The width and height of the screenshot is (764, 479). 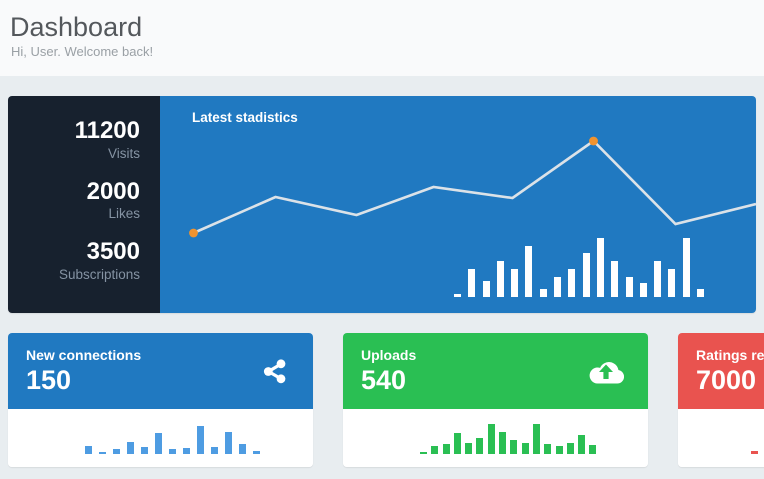 I want to click on sparkline-new-connections, so click(x=172, y=438).